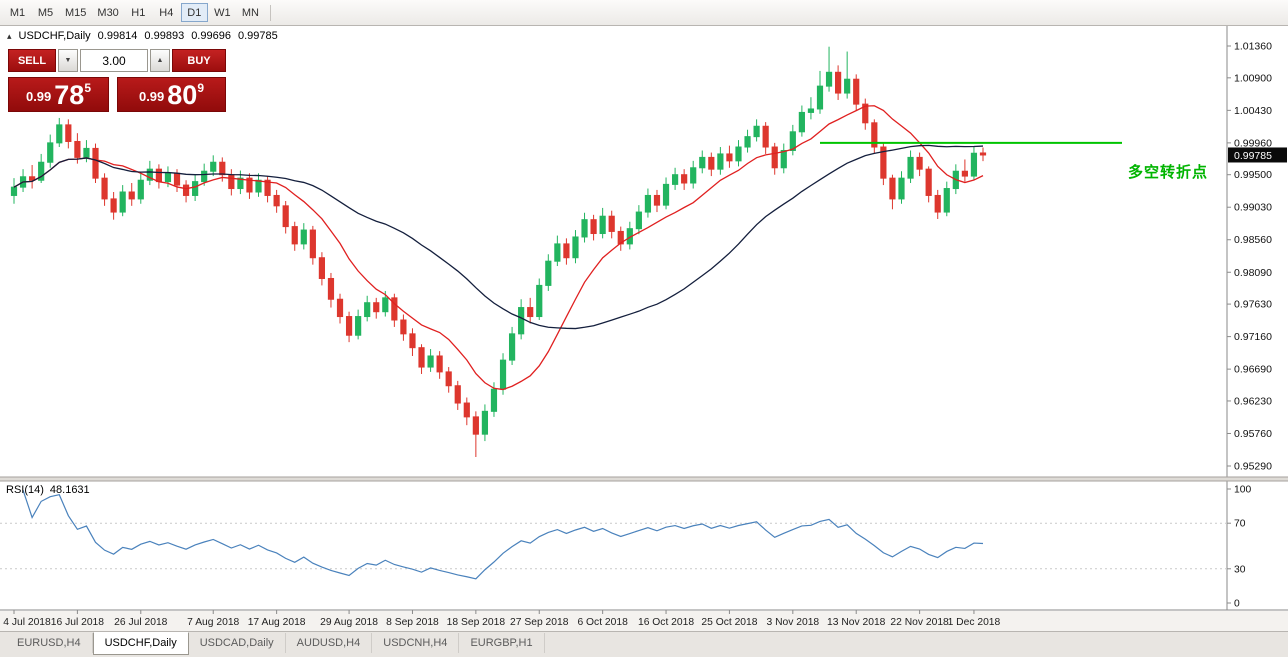  I want to click on tab-usdcnh-h4: USDCNH,H4, so click(416, 643).